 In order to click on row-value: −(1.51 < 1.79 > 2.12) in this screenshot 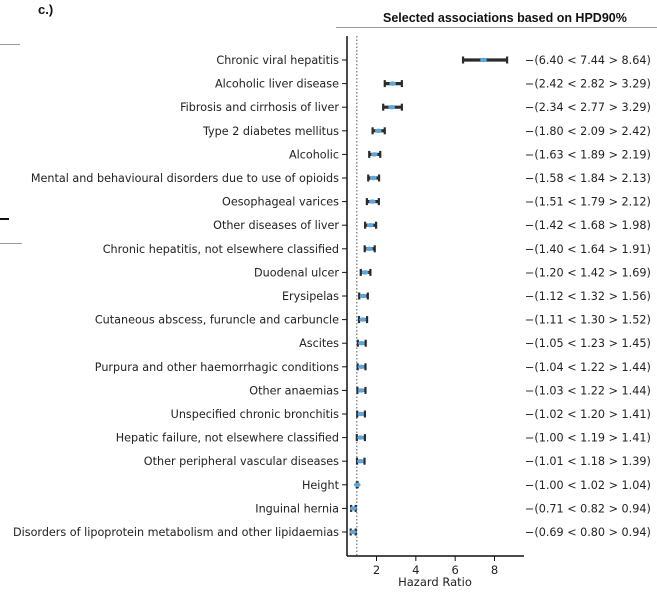, I will do `click(588, 202)`.